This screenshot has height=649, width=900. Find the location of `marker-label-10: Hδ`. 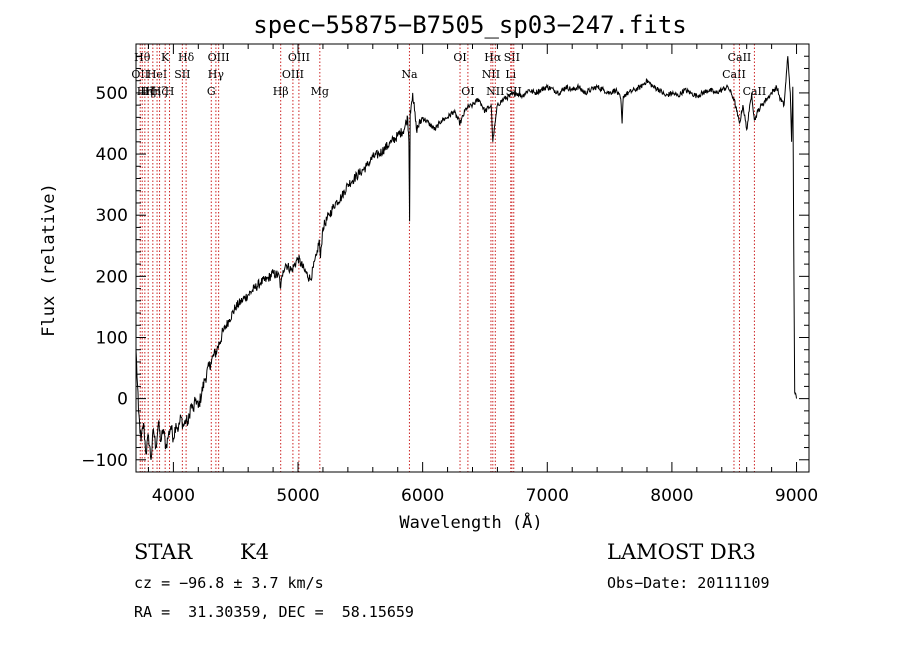

marker-label-10: Hδ is located at coordinates (186, 57).